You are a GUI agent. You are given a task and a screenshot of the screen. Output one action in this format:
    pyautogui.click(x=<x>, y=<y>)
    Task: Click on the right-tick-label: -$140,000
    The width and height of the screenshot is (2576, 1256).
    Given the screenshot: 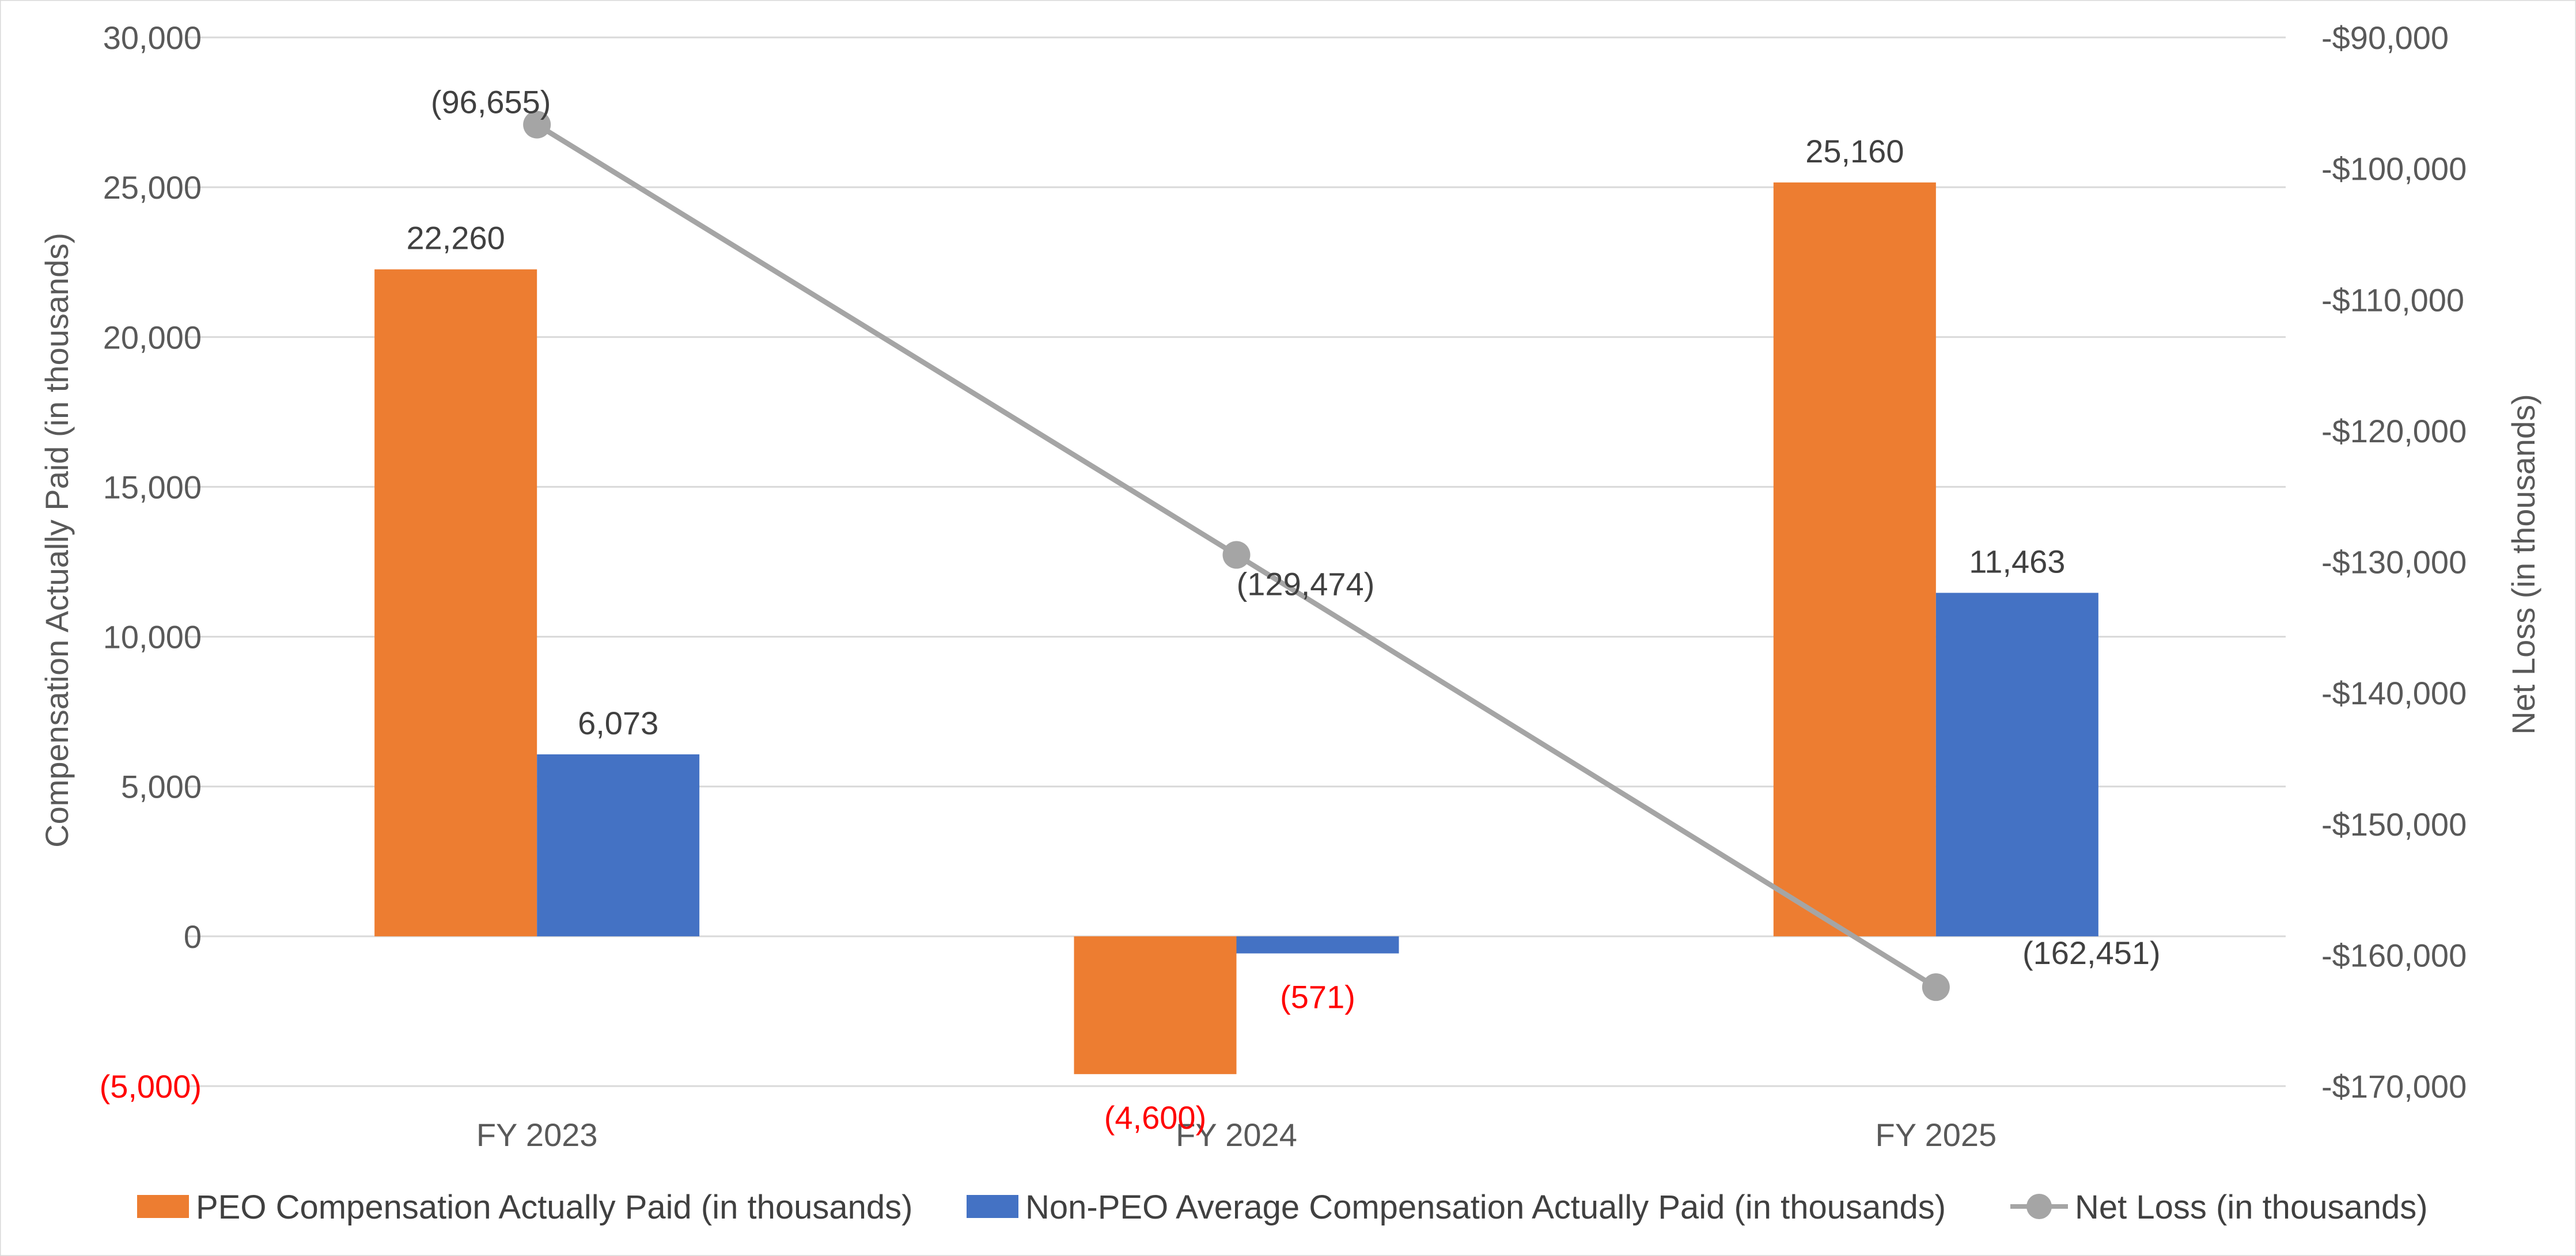 What is the action you would take?
    pyautogui.click(x=2394, y=693)
    